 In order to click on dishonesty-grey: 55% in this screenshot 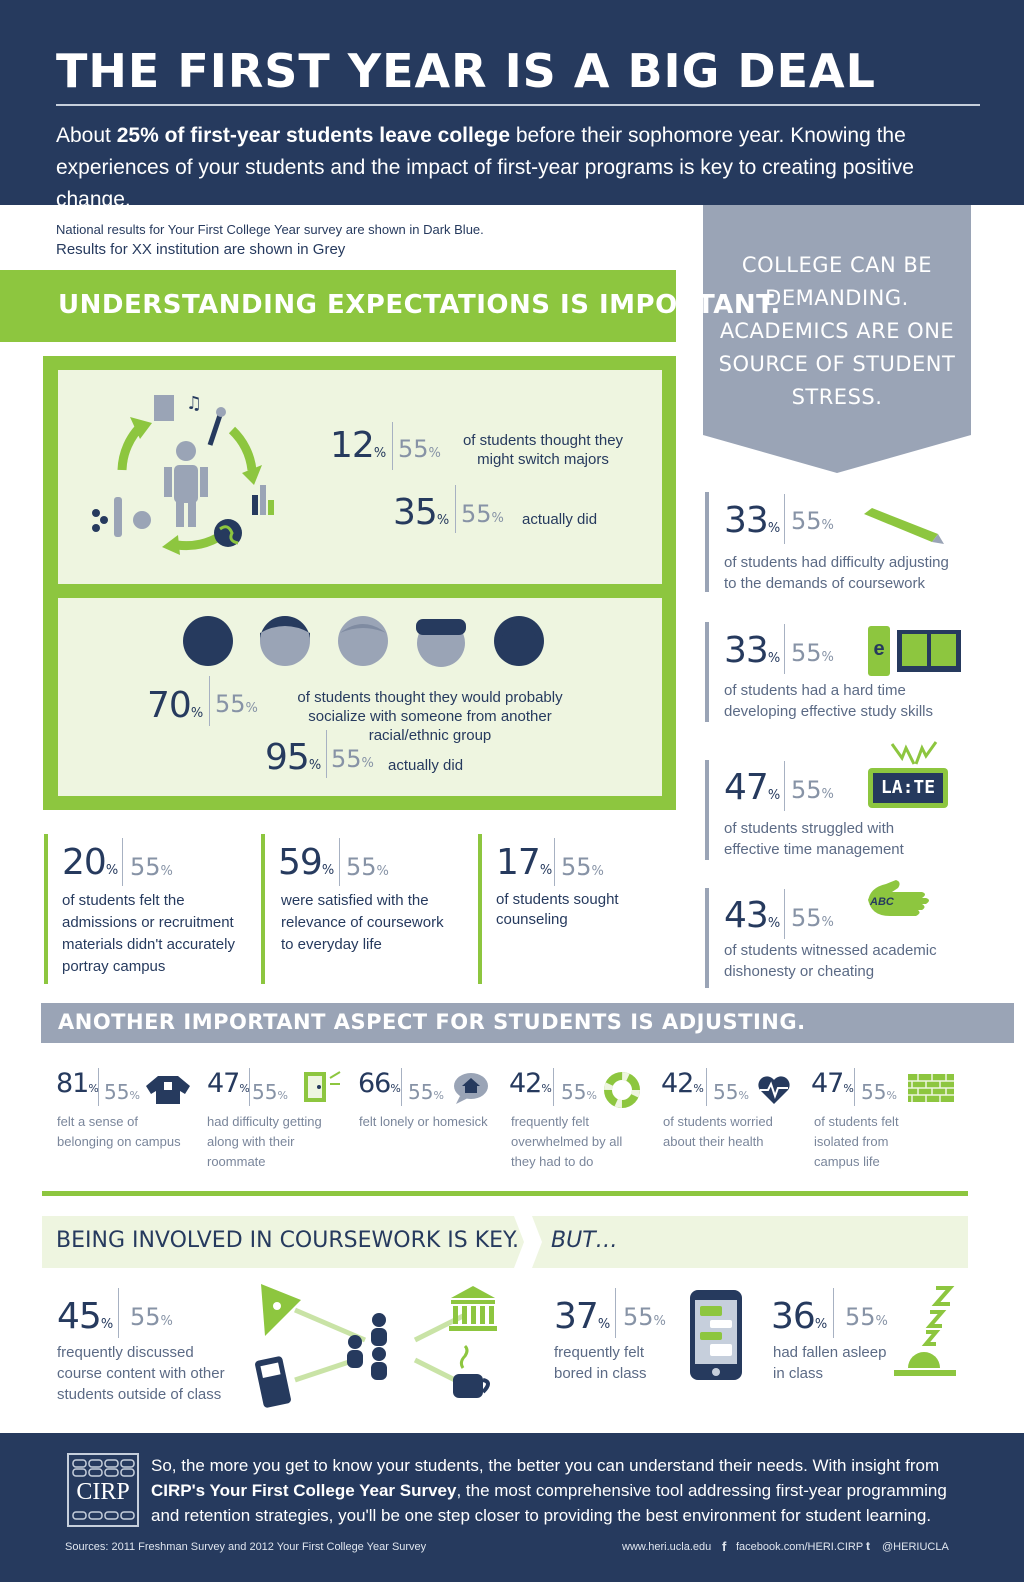, I will do `click(812, 918)`.